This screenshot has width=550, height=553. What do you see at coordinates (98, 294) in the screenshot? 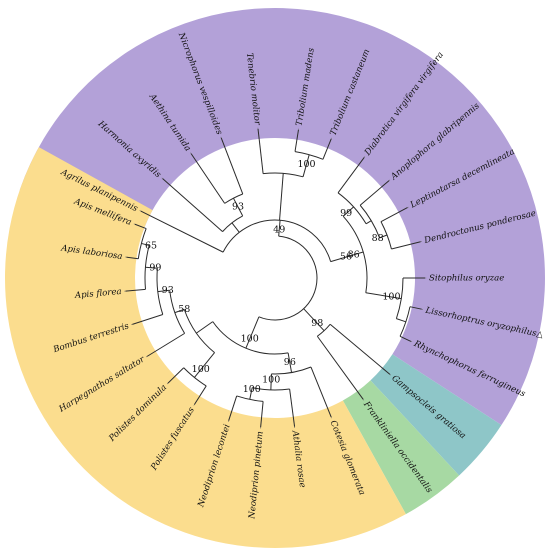
I see `taxon-label: Apis florea` at bounding box center [98, 294].